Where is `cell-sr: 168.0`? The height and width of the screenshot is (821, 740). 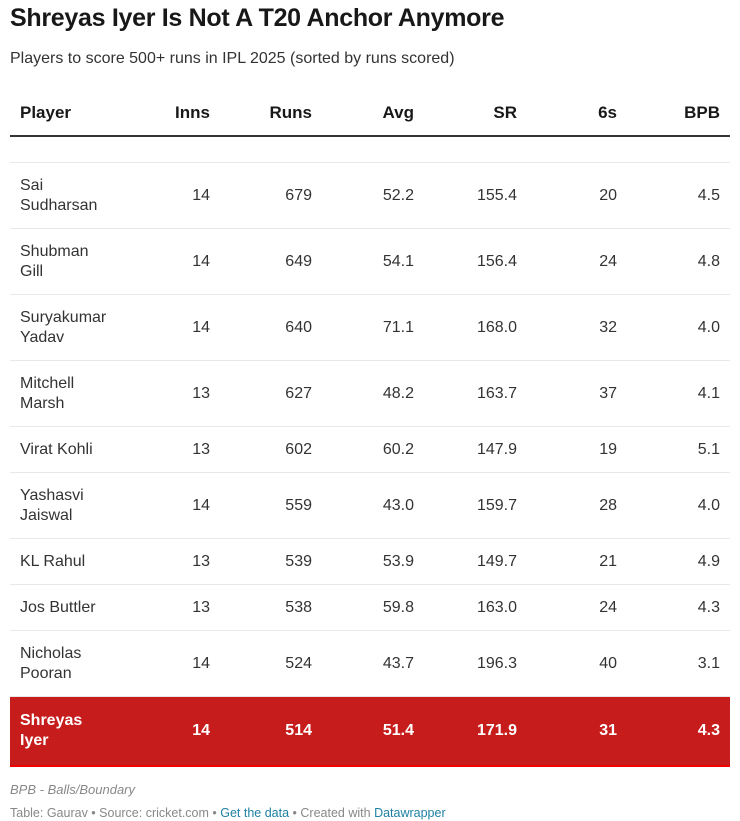
cell-sr: 168.0 is located at coordinates (475, 327).